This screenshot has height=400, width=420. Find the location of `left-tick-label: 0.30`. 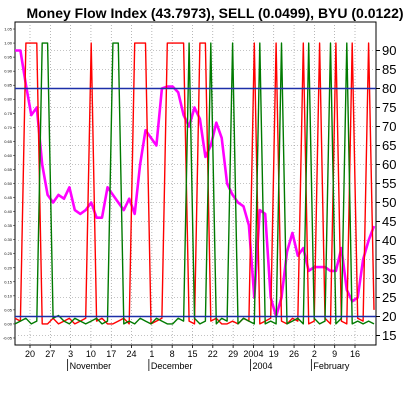

left-tick-label: 0.30 is located at coordinates (8, 239).